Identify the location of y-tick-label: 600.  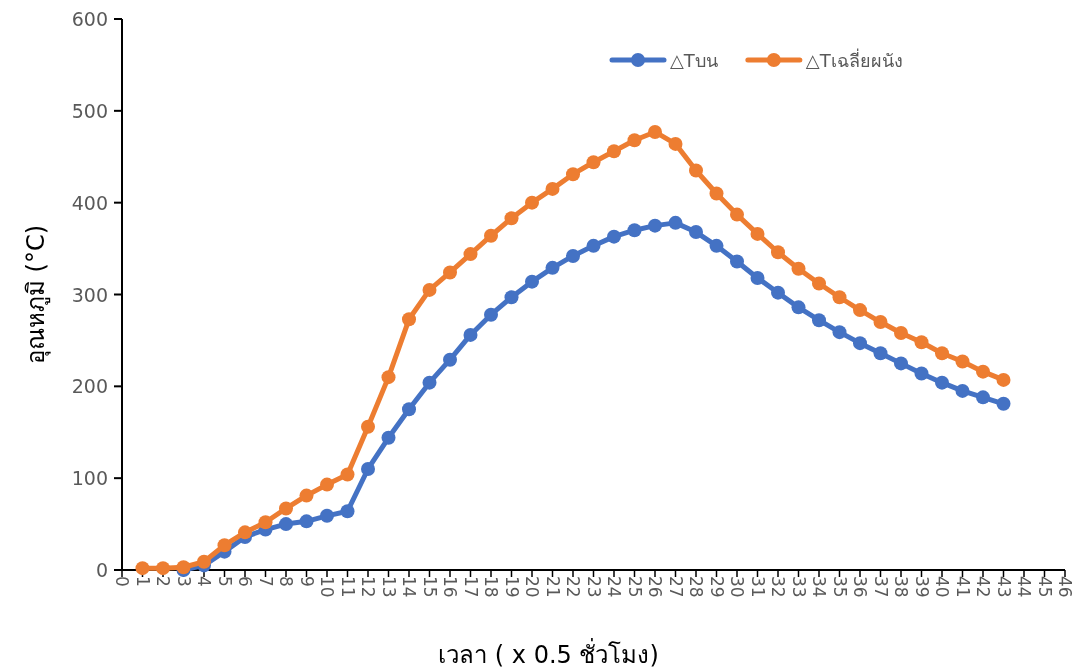
(89, 19).